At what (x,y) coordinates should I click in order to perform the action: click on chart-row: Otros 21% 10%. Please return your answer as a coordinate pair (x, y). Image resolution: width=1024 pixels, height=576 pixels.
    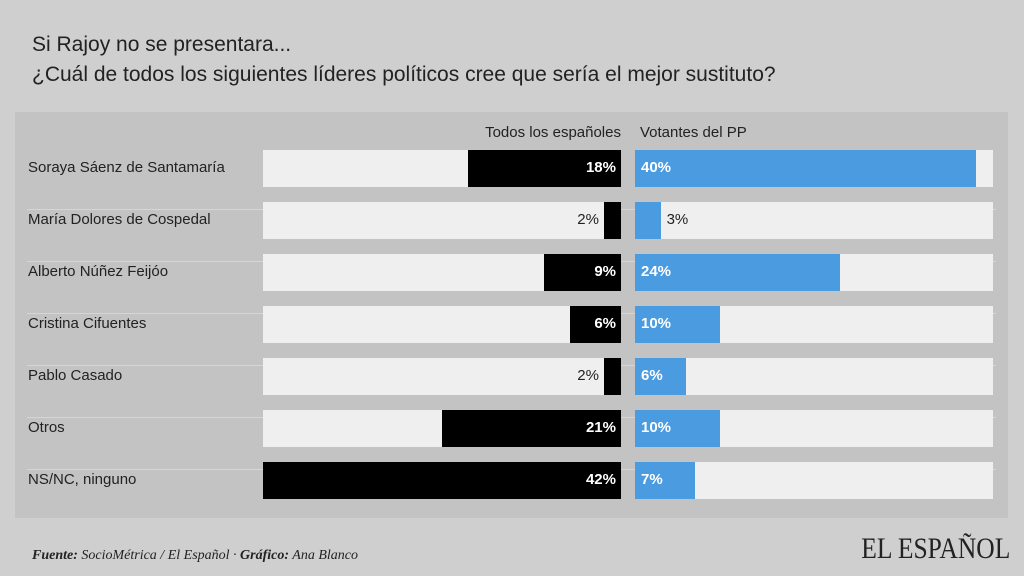
    Looking at the image, I should click on (511, 440).